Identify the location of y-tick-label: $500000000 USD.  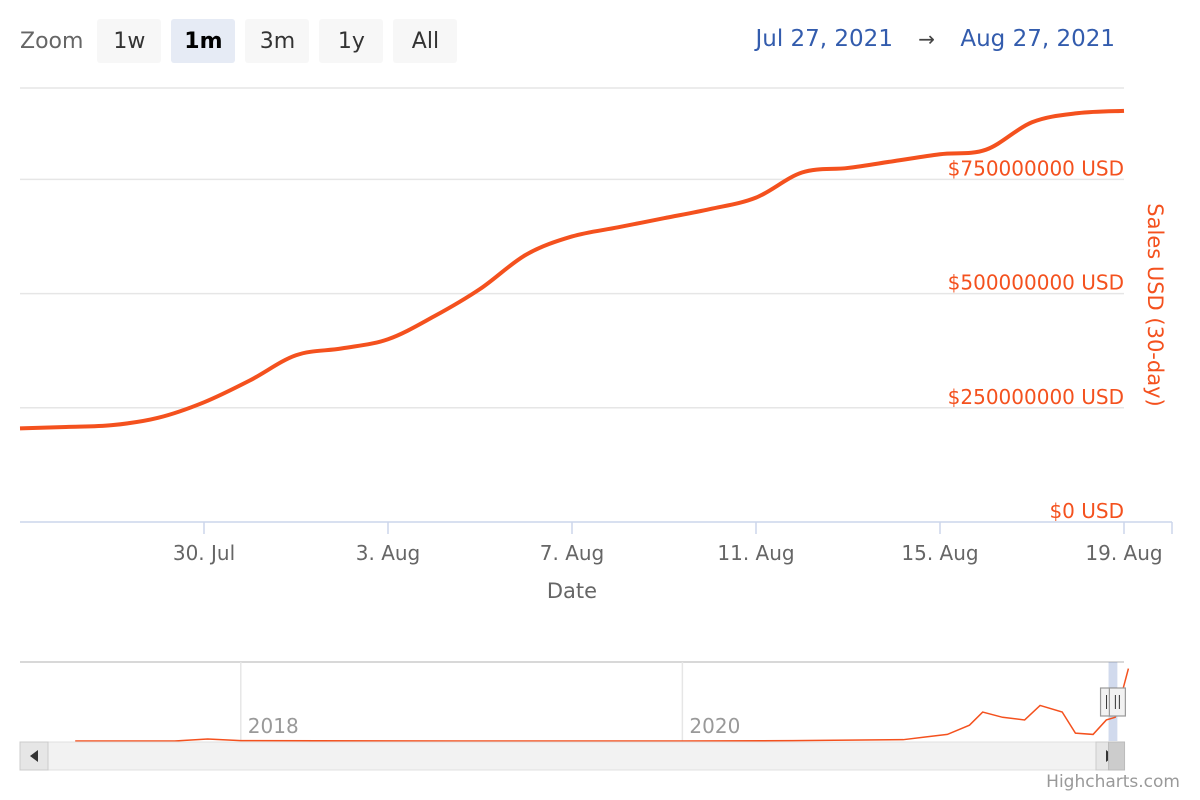
(1036, 283).